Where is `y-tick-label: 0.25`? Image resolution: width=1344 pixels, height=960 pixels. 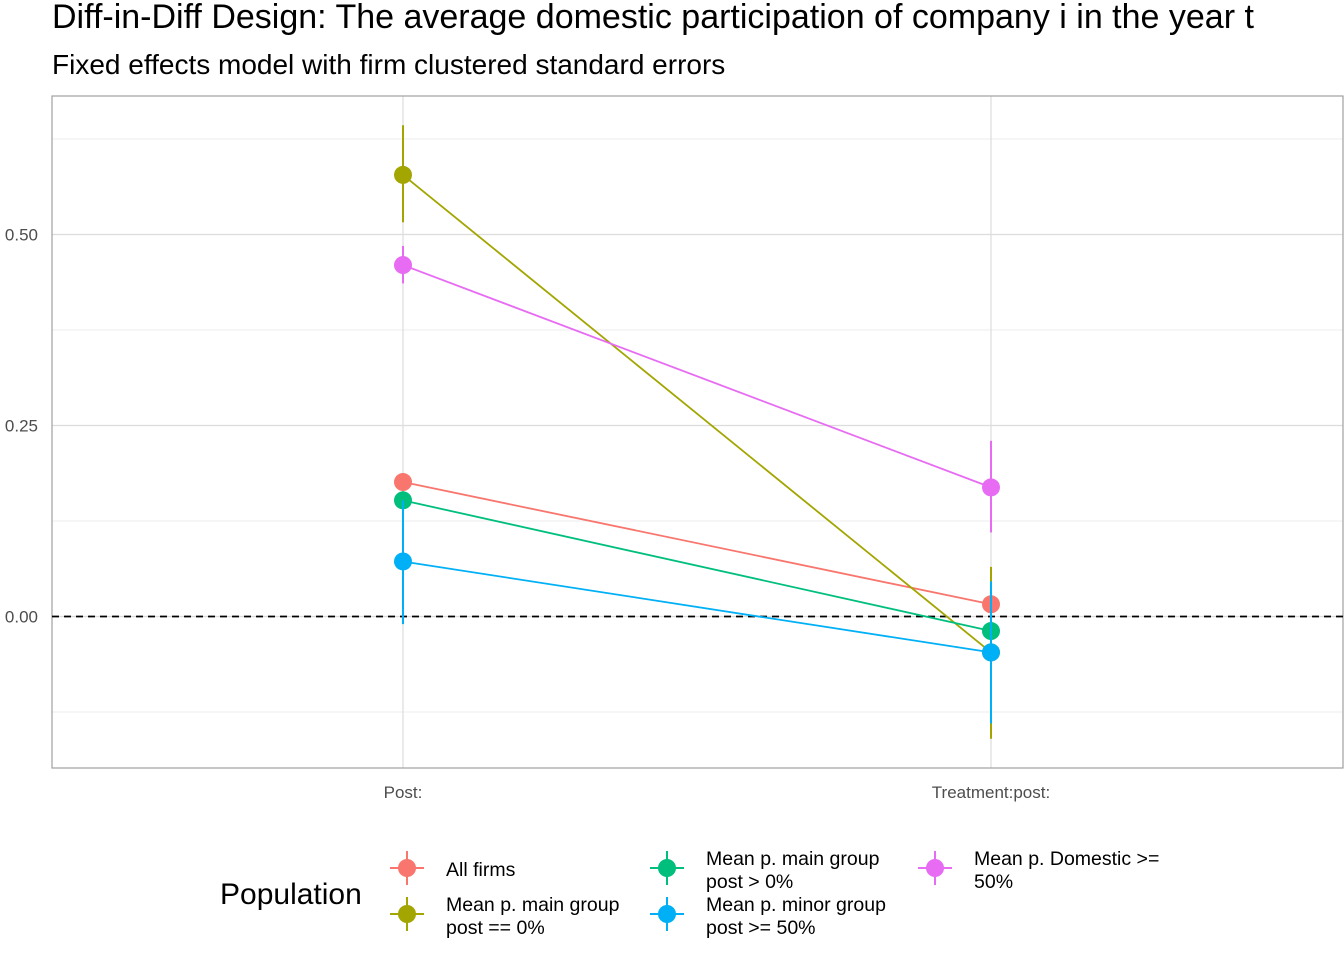
y-tick-label: 0.25 is located at coordinates (21, 426).